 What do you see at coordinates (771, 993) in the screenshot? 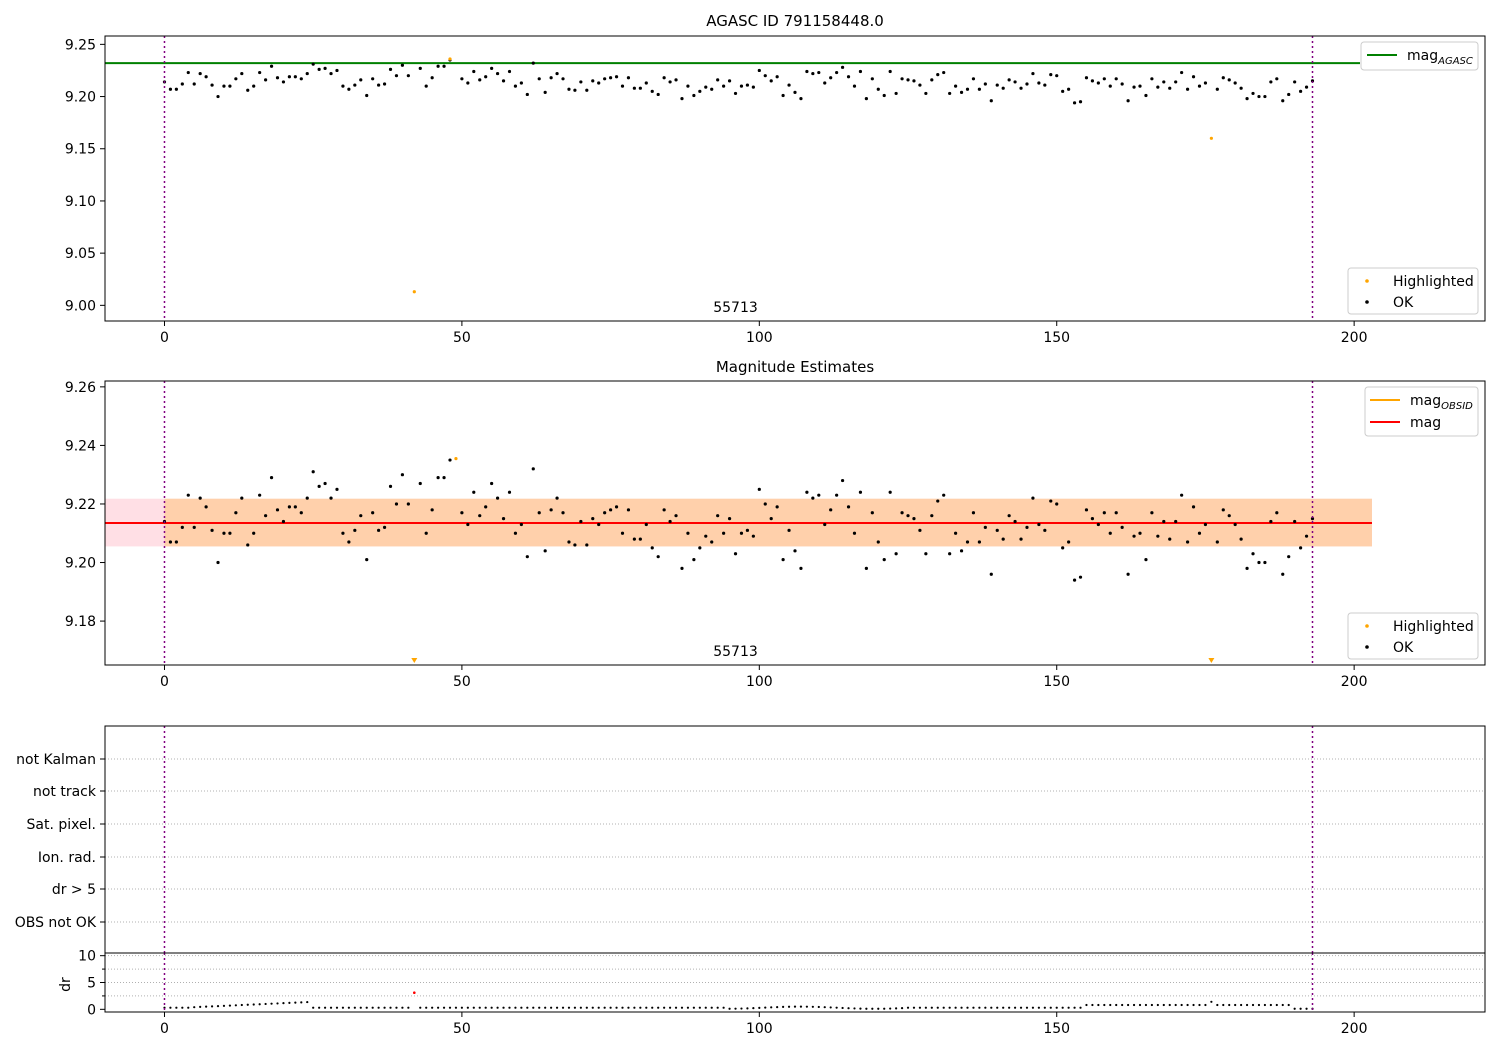
I see `panel-dr: 0 50 100 150 200 0 5 10 dr` at bounding box center [771, 993].